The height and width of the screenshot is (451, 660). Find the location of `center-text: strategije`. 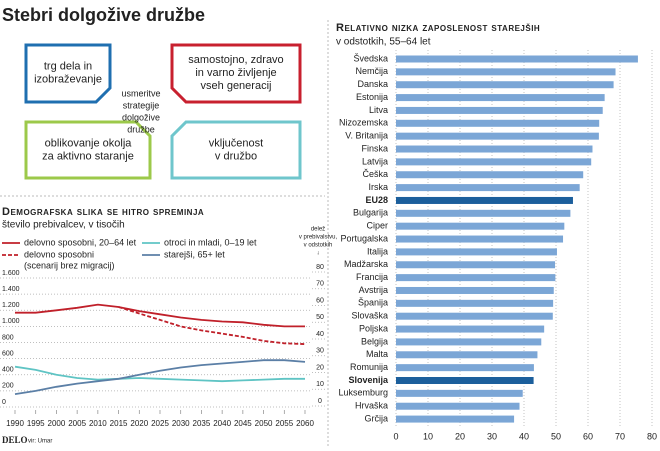

center-text: strategije is located at coordinates (141, 105).